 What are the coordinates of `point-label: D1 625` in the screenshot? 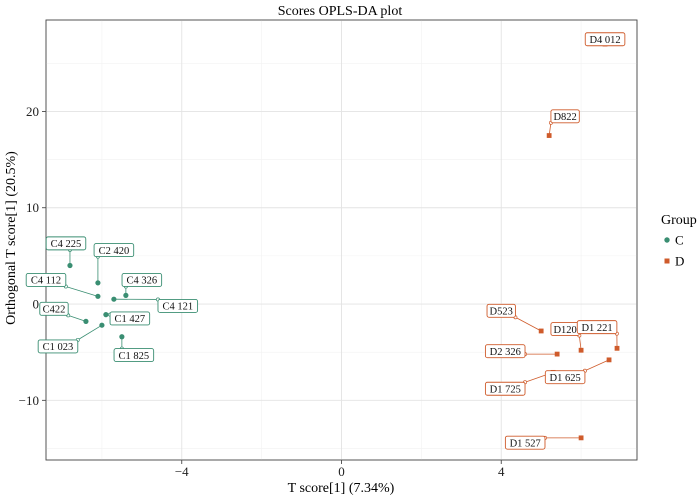 It's located at (565, 378).